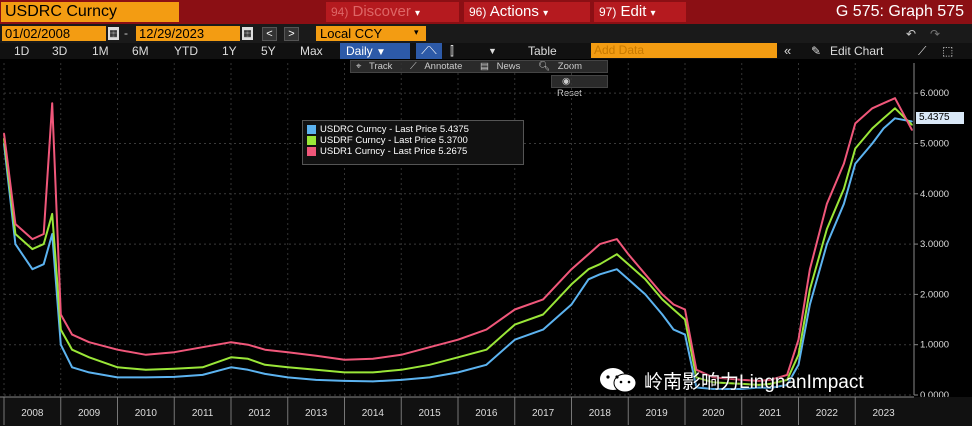 The image size is (972, 426). I want to click on period-1d: 1D, so click(22, 51).